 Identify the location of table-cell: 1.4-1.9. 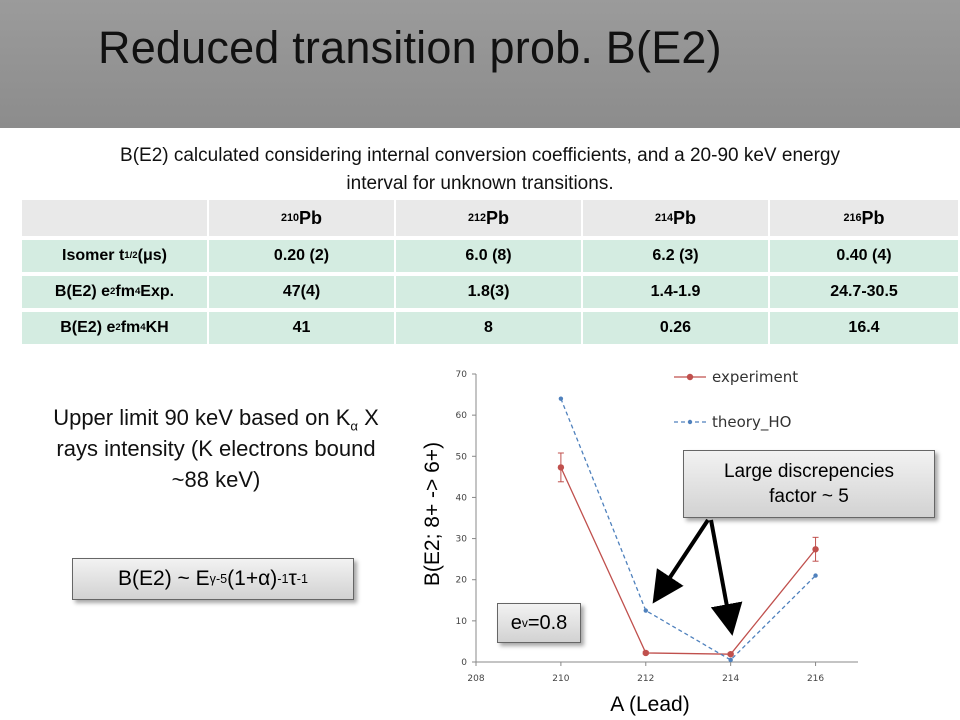
(676, 292).